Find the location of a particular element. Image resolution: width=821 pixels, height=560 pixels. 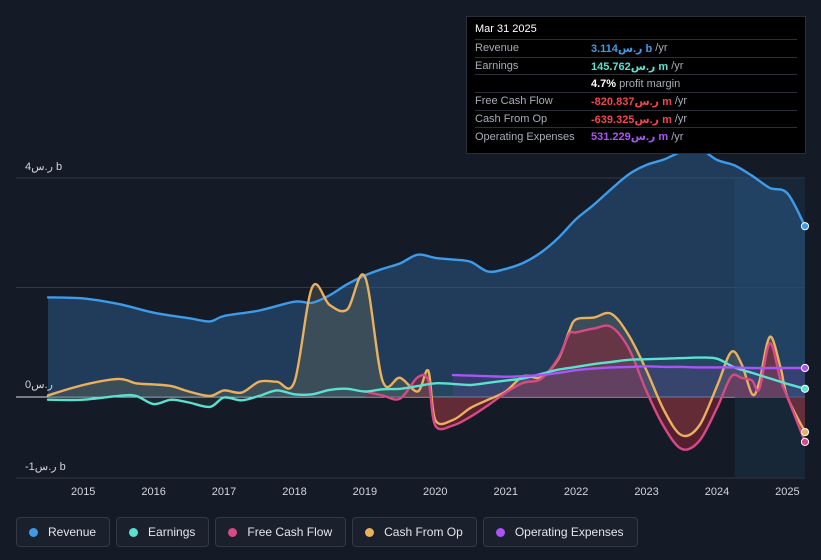

tooltip-row: 4.7% profit margin is located at coordinates (636, 83).